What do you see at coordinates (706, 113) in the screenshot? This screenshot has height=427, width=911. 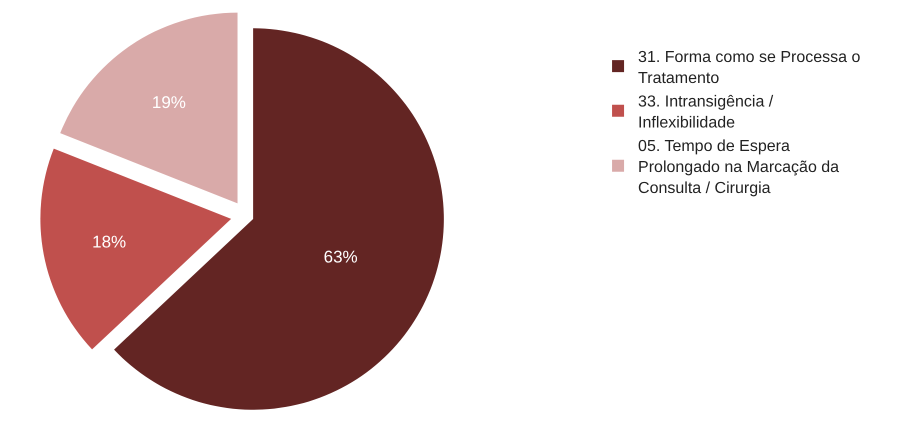 I see `legend-label: 33. Intransigência / Inflexibilidade` at bounding box center [706, 113].